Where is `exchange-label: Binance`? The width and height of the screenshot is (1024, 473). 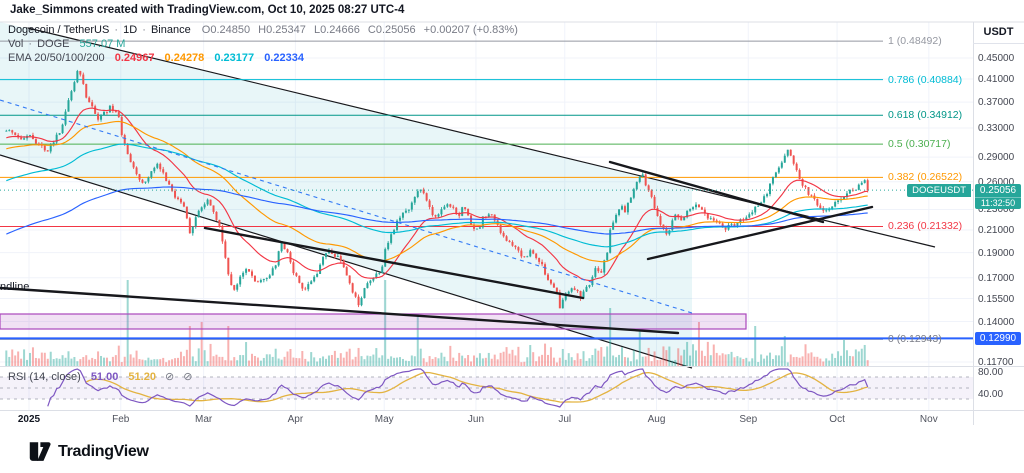 exchange-label: Binance is located at coordinates (170, 30).